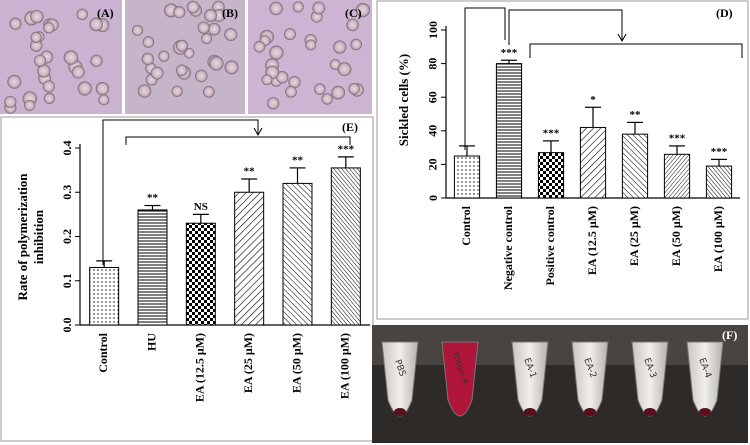  What do you see at coordinates (433, 97) in the screenshot?
I see `y-tick-label: 60` at bounding box center [433, 97].